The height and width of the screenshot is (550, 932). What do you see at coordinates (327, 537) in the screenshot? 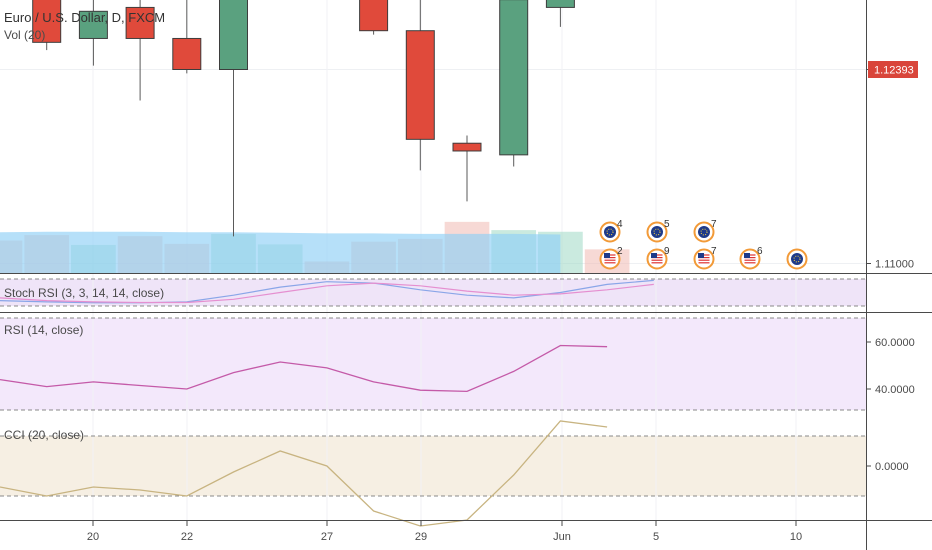
I see `time-tick-label: 27` at bounding box center [327, 537].